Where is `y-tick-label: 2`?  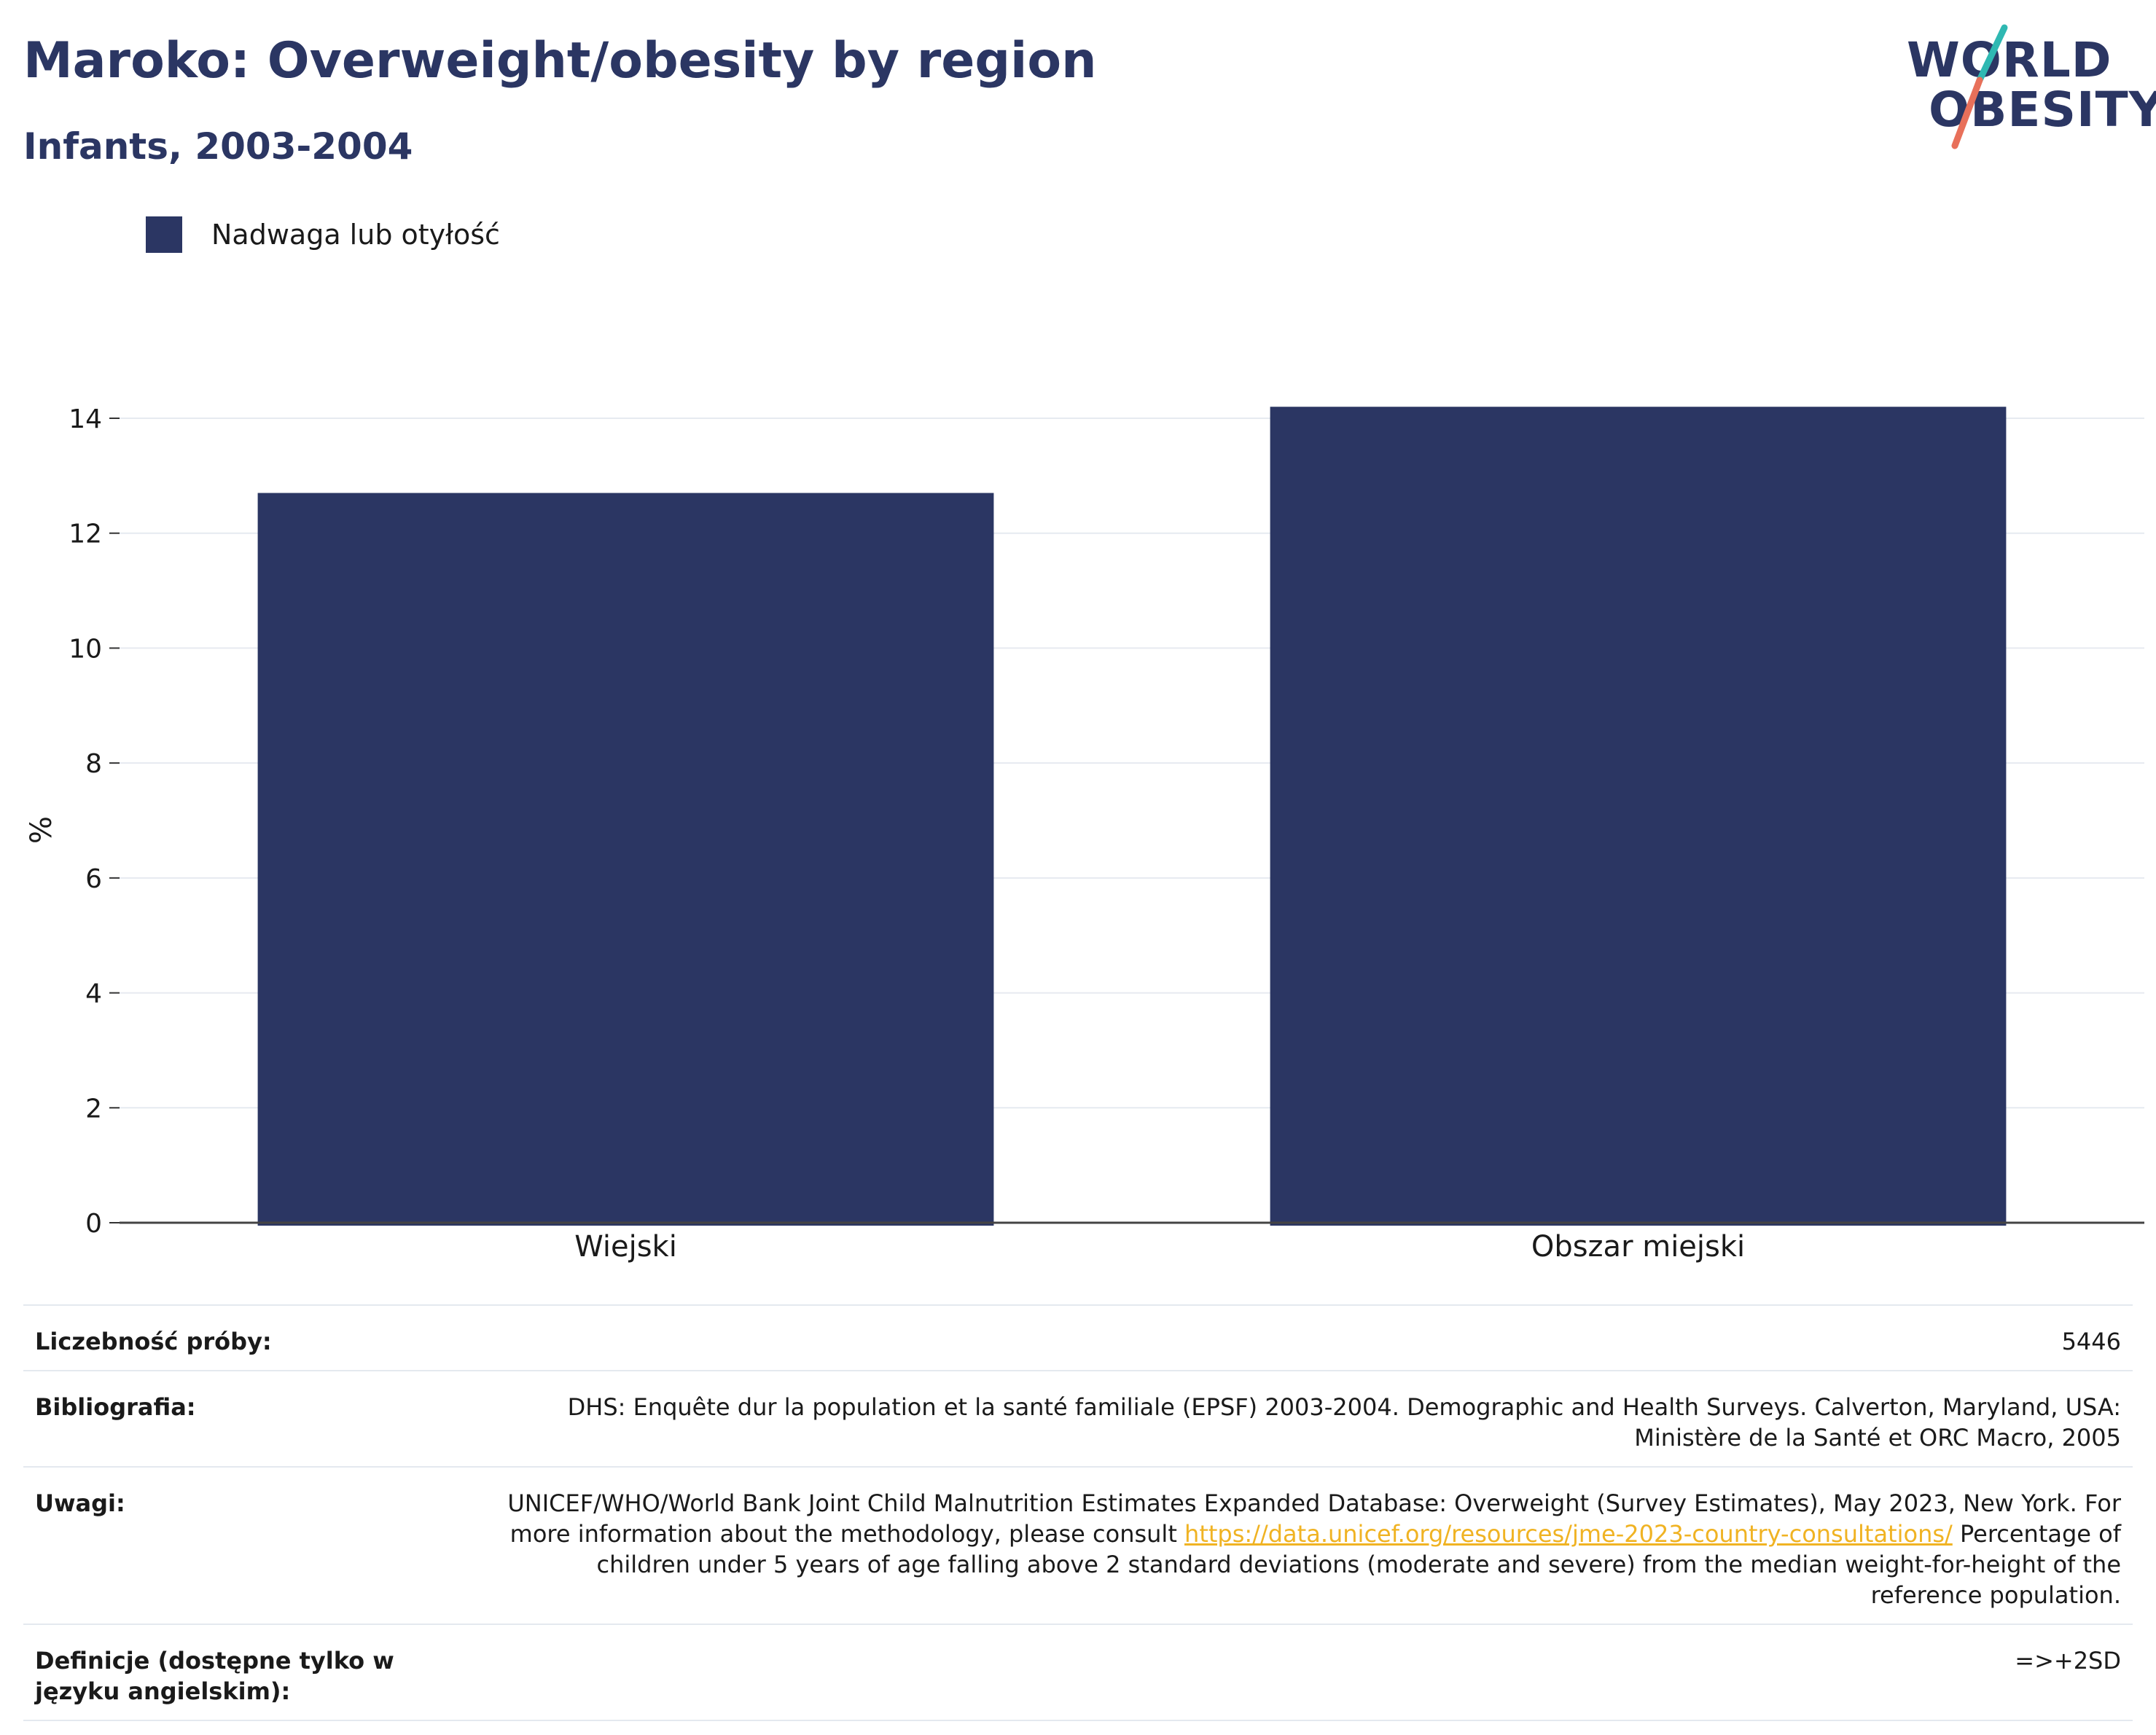
y-tick-label: 2 is located at coordinates (94, 1109).